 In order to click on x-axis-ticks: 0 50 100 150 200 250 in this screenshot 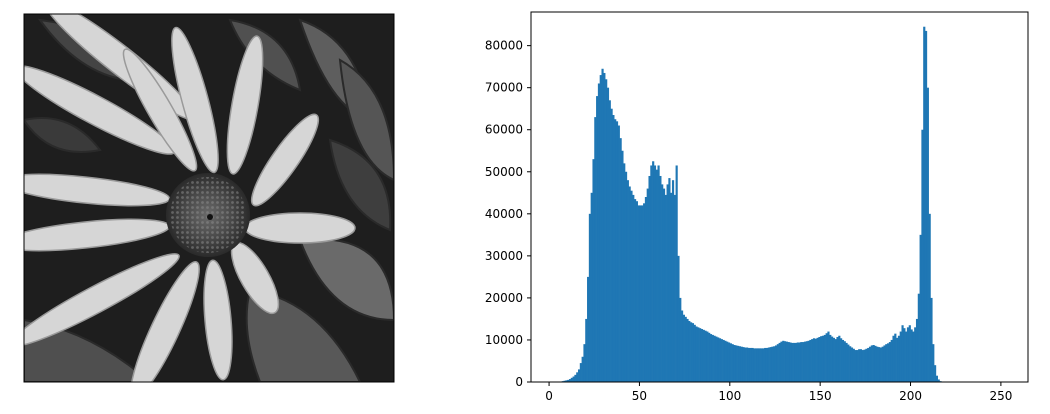, I will do `click(778, 392)`.